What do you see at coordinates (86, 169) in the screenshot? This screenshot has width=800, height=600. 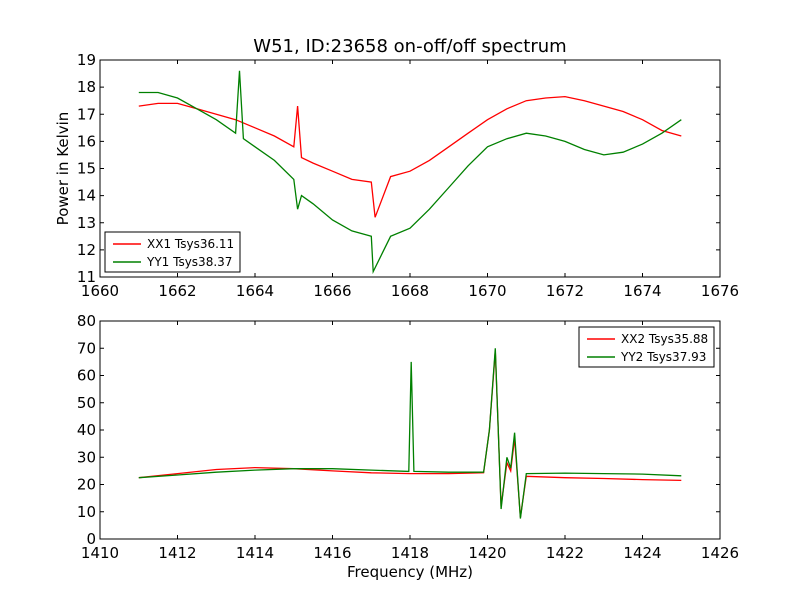 I see `y-tick-label: 15` at bounding box center [86, 169].